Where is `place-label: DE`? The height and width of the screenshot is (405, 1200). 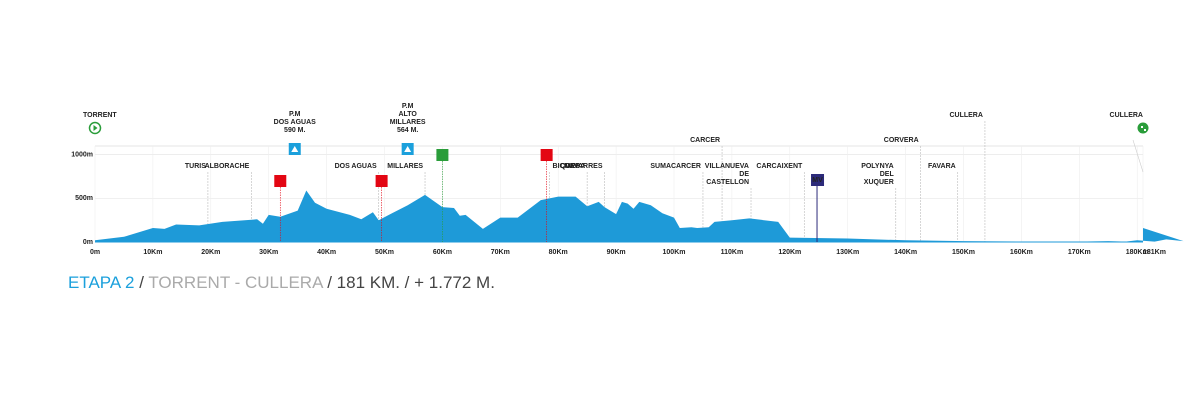 place-label: DE is located at coordinates (744, 174).